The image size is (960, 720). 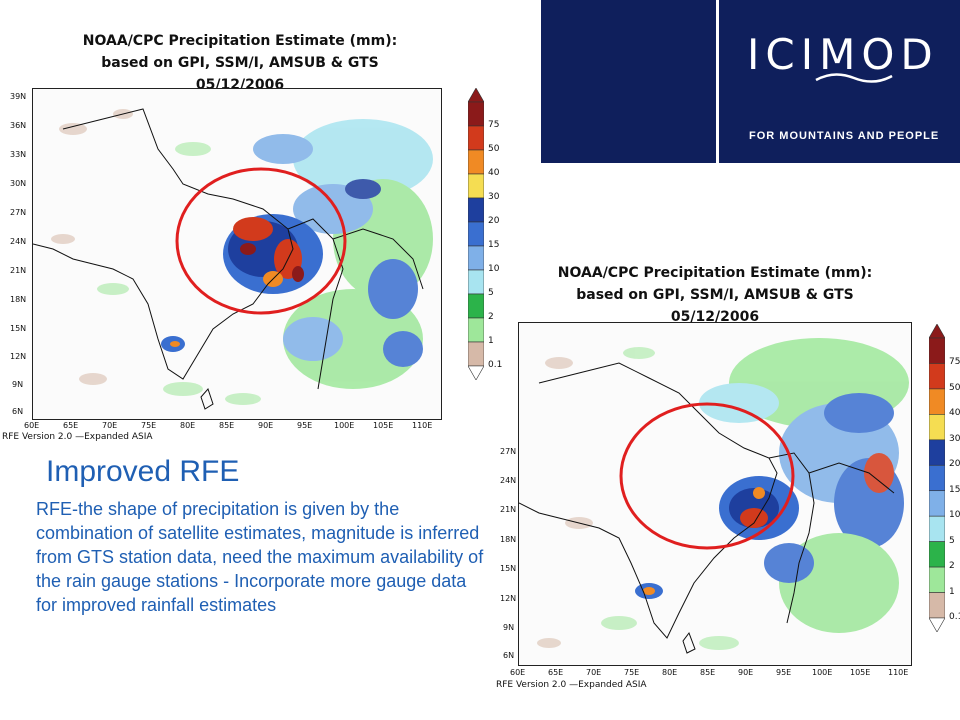 I want to click on bottom-scale-label: 30, so click(x=954, y=438).